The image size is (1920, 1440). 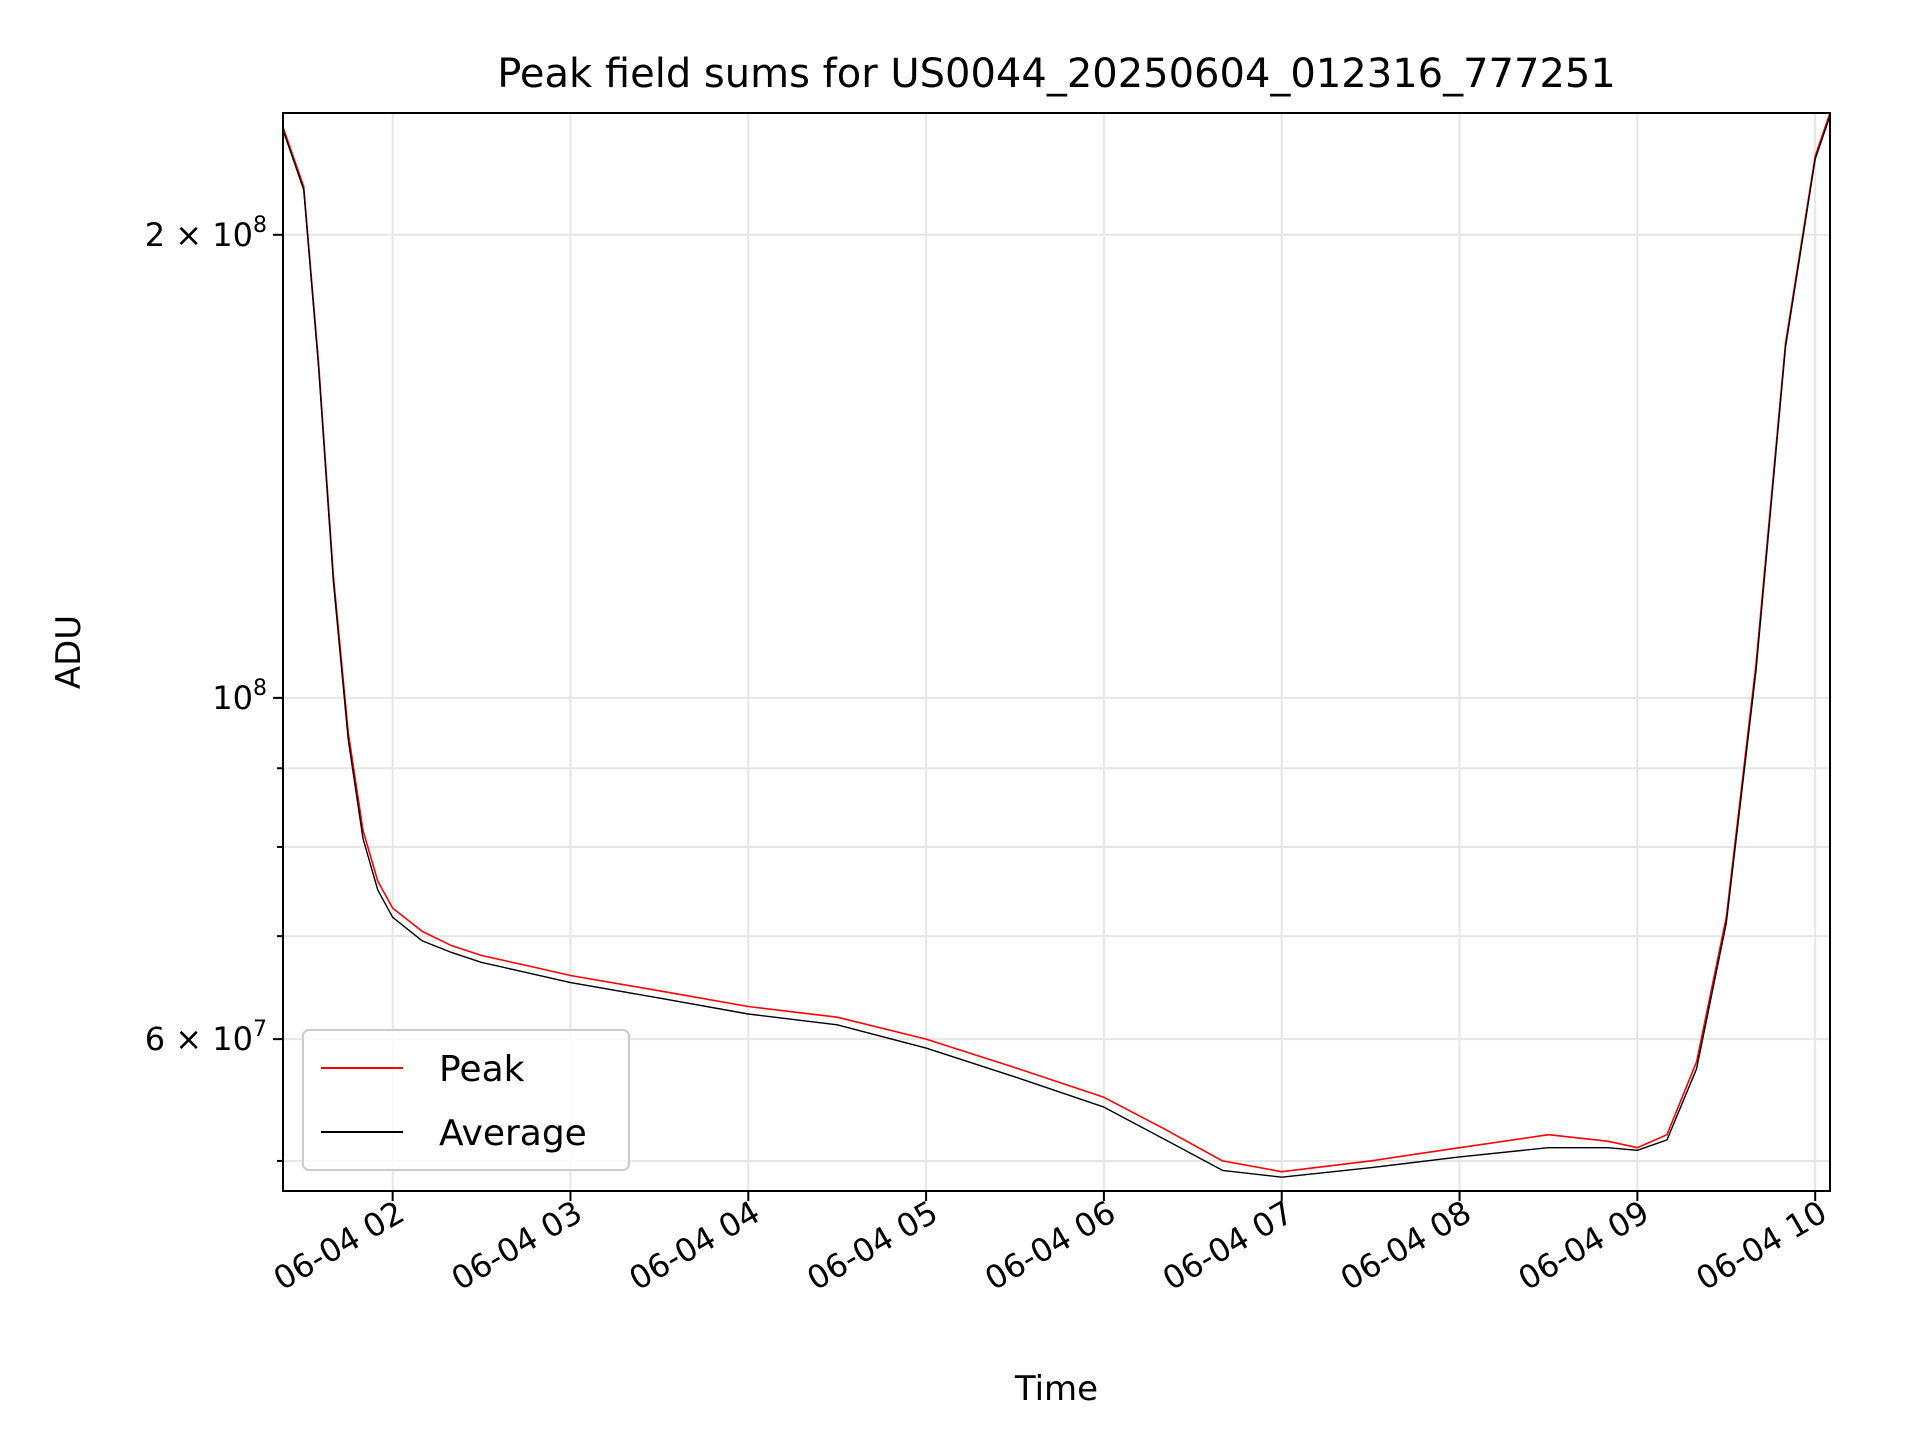 I want to click on y-tick-label: 2 × 108, so click(x=206, y=233).